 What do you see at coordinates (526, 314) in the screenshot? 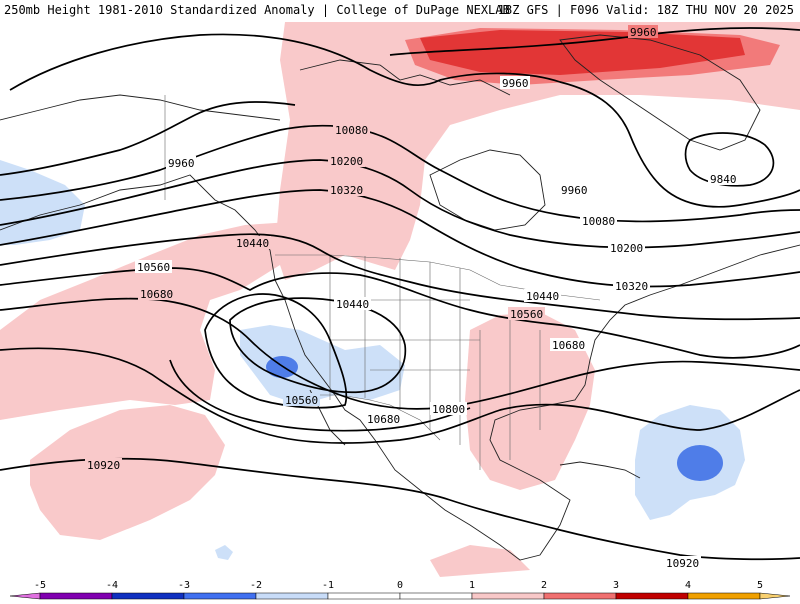
I see `contour-label-10560-c: 10560` at bounding box center [526, 314].